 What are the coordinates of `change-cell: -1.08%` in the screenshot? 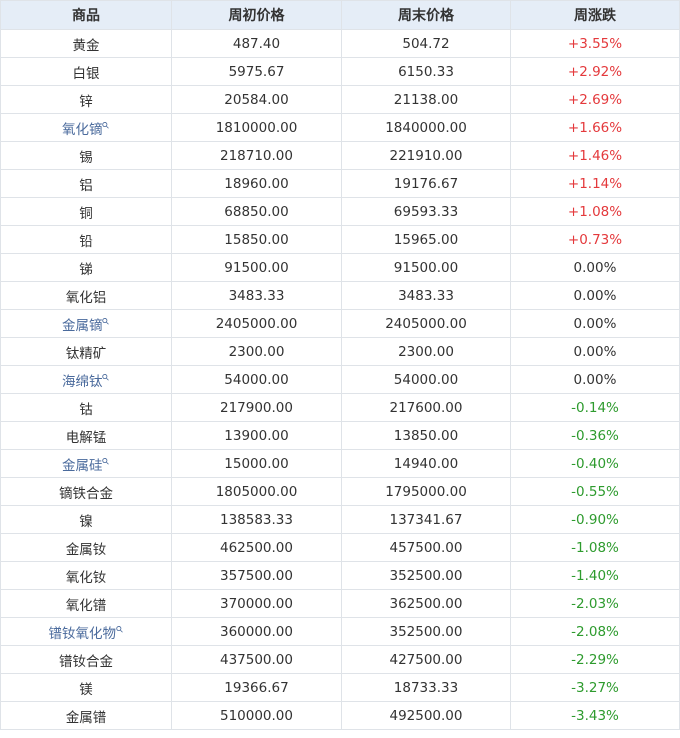 It's located at (595, 547).